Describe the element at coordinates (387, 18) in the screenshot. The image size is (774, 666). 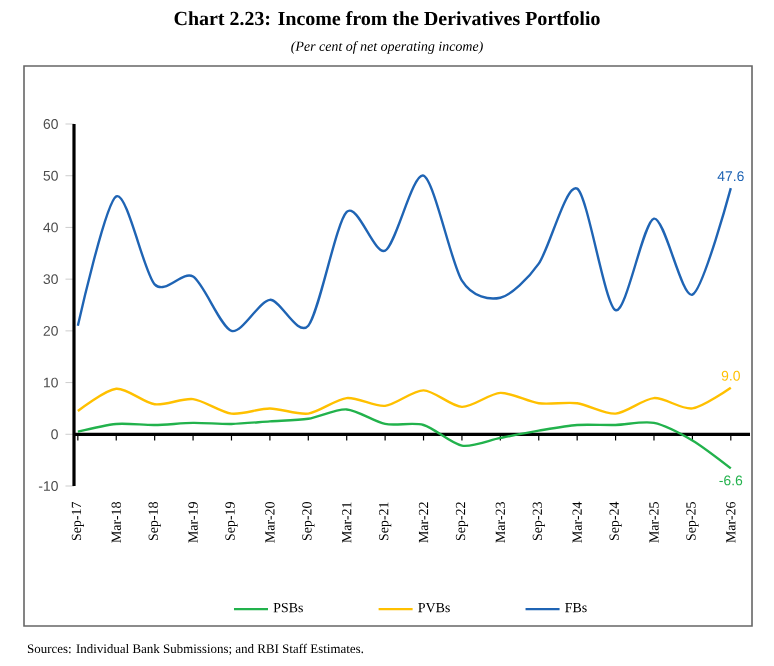
I see `chart-title: Chart 2.23: Income from the Derivatives Portfolio` at that location.